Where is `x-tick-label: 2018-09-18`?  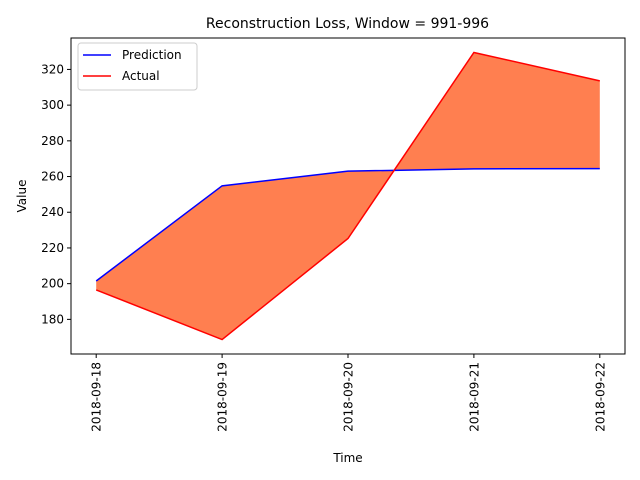
x-tick-label: 2018-09-18 is located at coordinates (97, 397).